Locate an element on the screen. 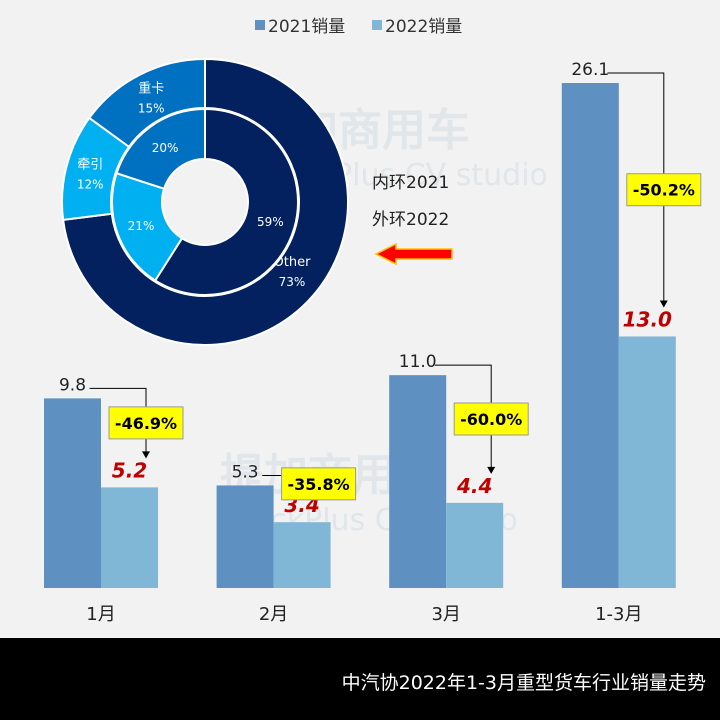 This screenshot has width=720, height=720. category-label: 1-3月 is located at coordinates (618, 614).